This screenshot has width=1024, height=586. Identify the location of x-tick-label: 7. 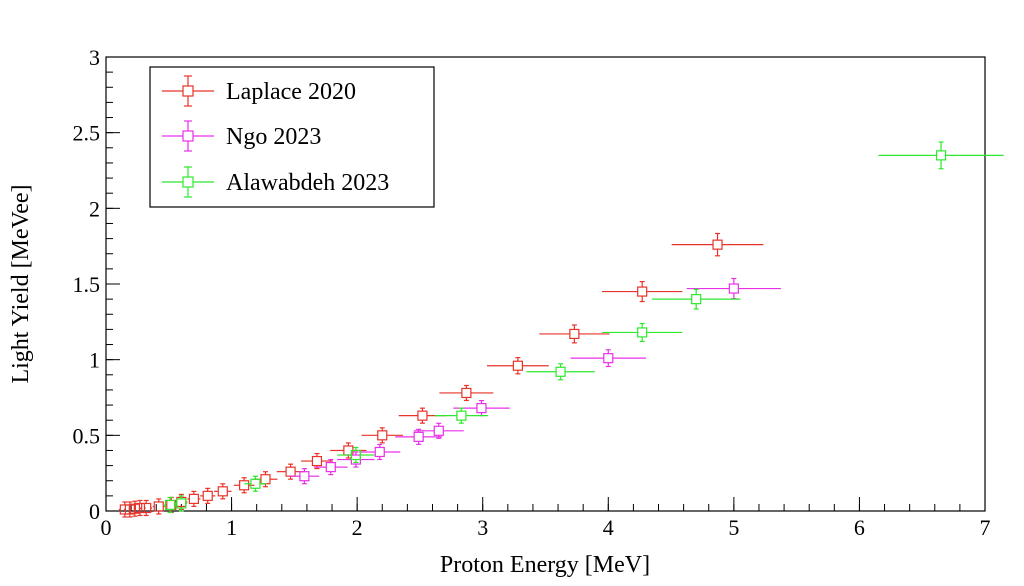
(985, 527).